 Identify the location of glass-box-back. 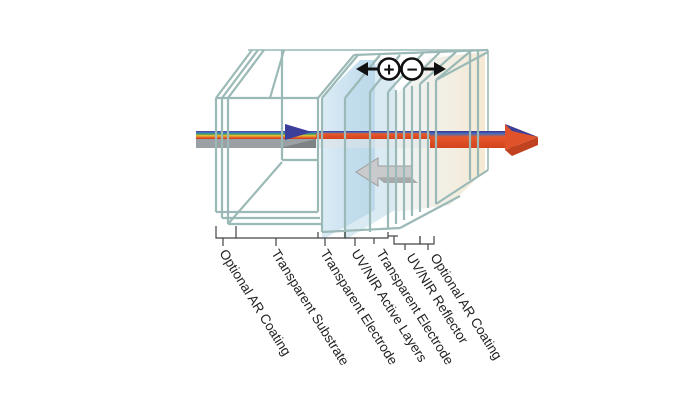
(368, 109).